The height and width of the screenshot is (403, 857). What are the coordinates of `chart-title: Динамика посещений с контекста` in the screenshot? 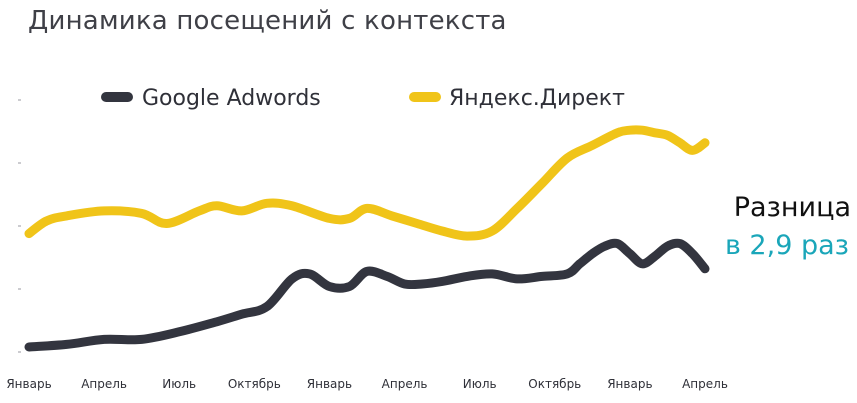 It's located at (267, 21).